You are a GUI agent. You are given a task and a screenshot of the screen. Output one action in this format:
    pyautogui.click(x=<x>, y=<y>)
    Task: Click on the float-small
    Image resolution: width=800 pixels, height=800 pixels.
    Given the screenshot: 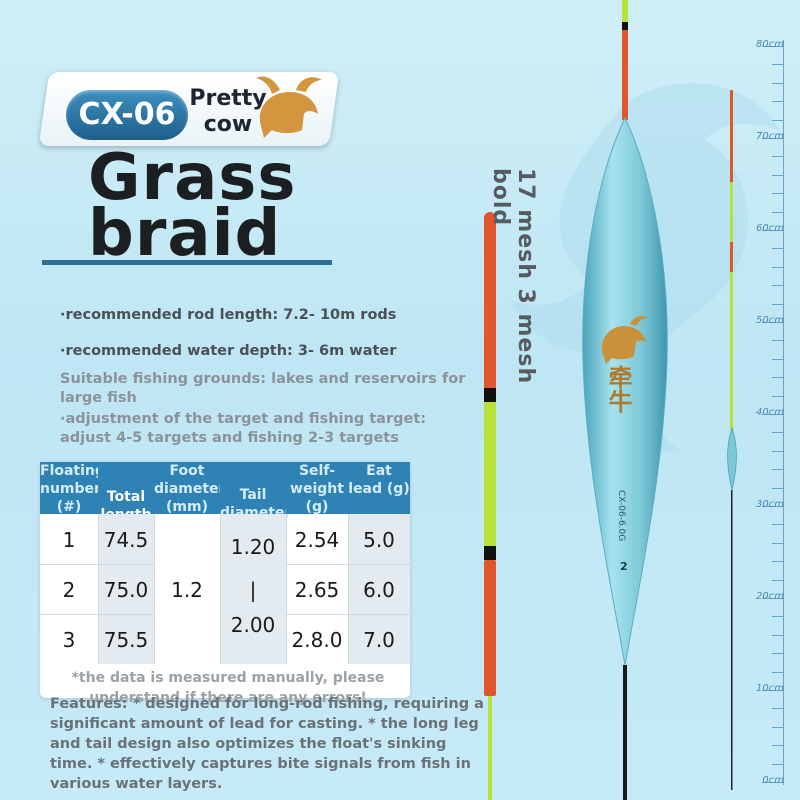 What is the action you would take?
    pyautogui.click(x=732, y=440)
    